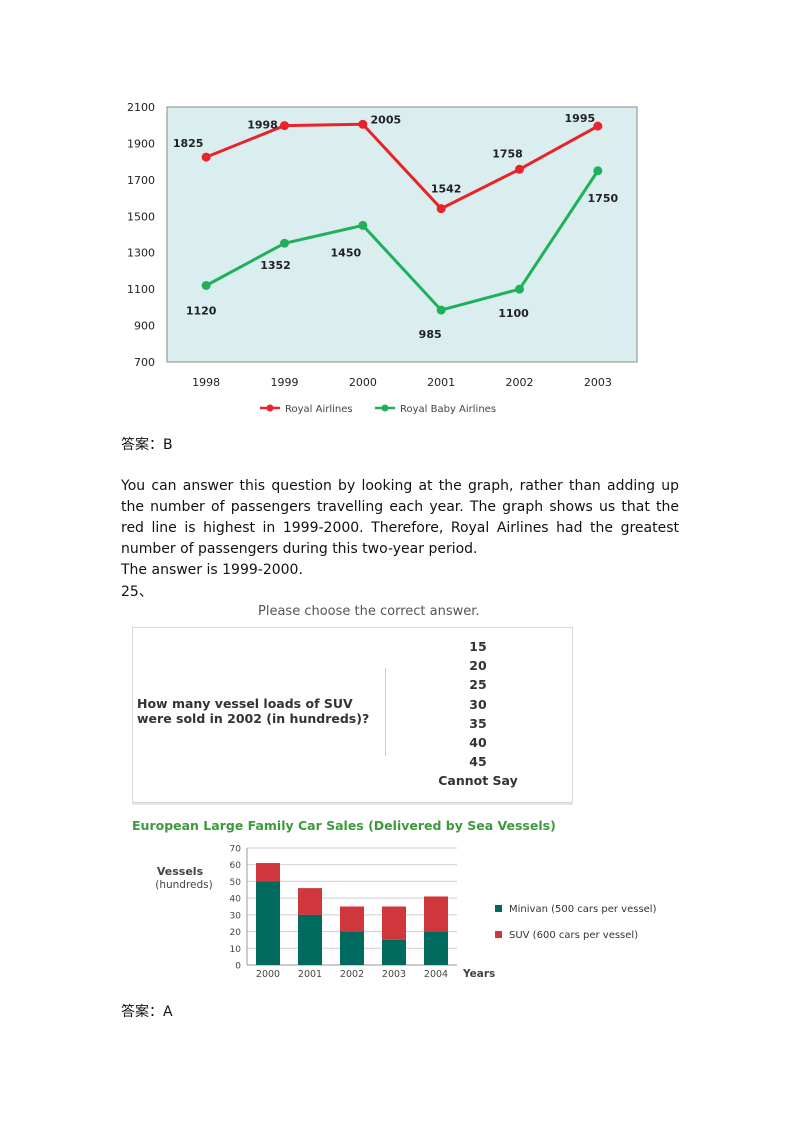  I want to click on option-cannot-say: Cannot Say, so click(478, 781).